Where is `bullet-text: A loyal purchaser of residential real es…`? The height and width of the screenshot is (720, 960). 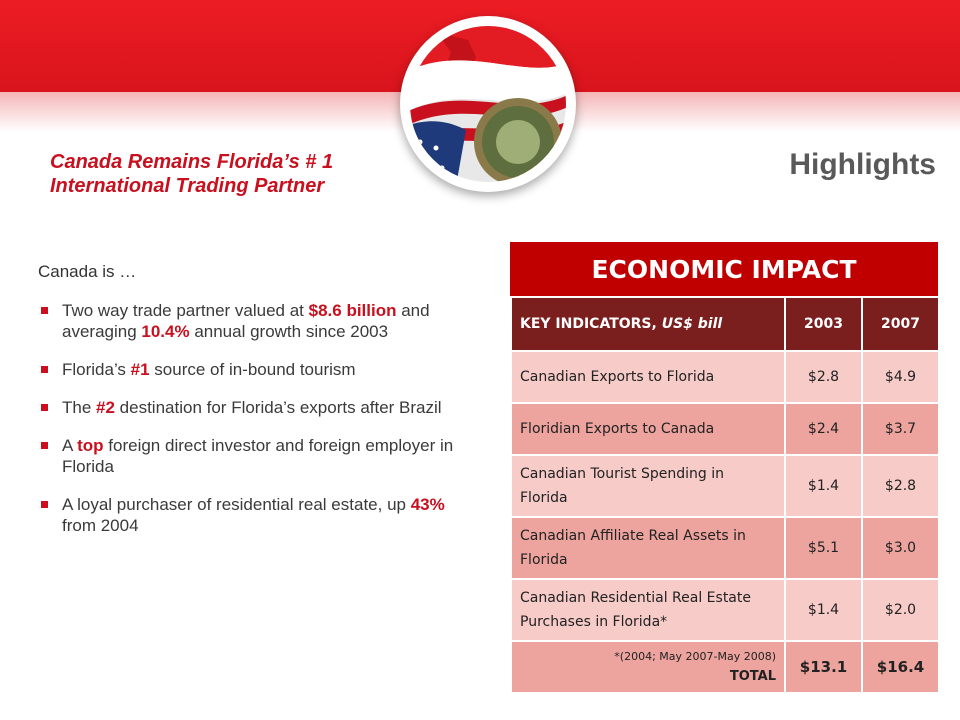 bullet-text: A loyal purchaser of residential real es… is located at coordinates (236, 504).